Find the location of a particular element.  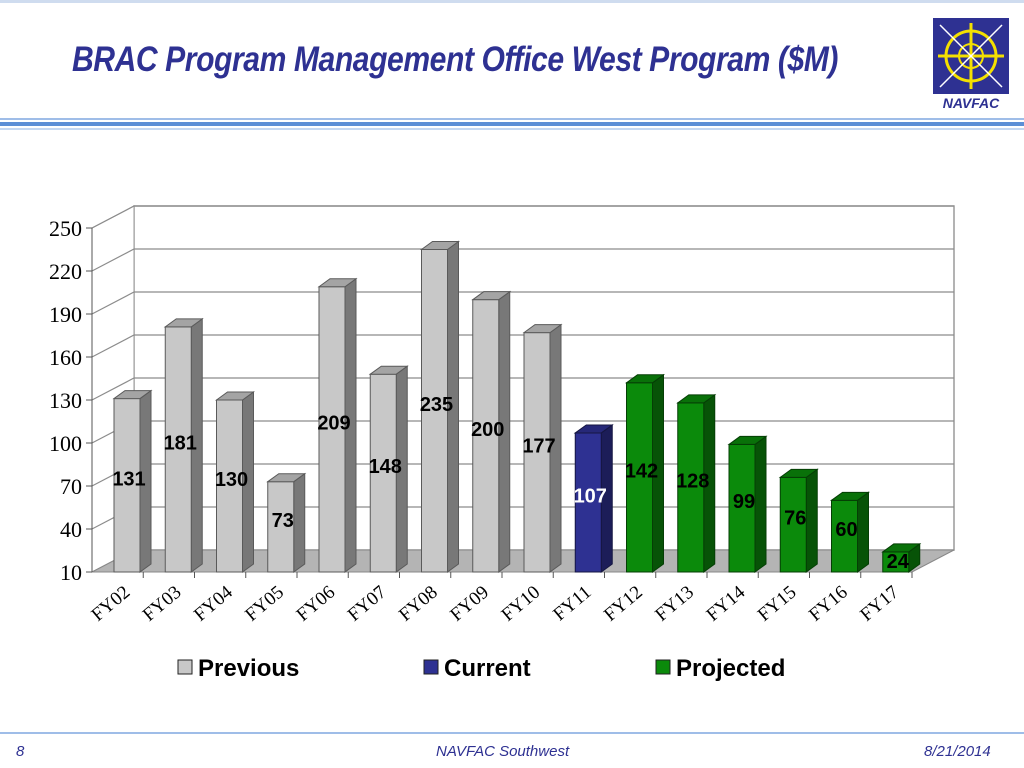

bar-fy17: 24 is located at coordinates (901, 557).